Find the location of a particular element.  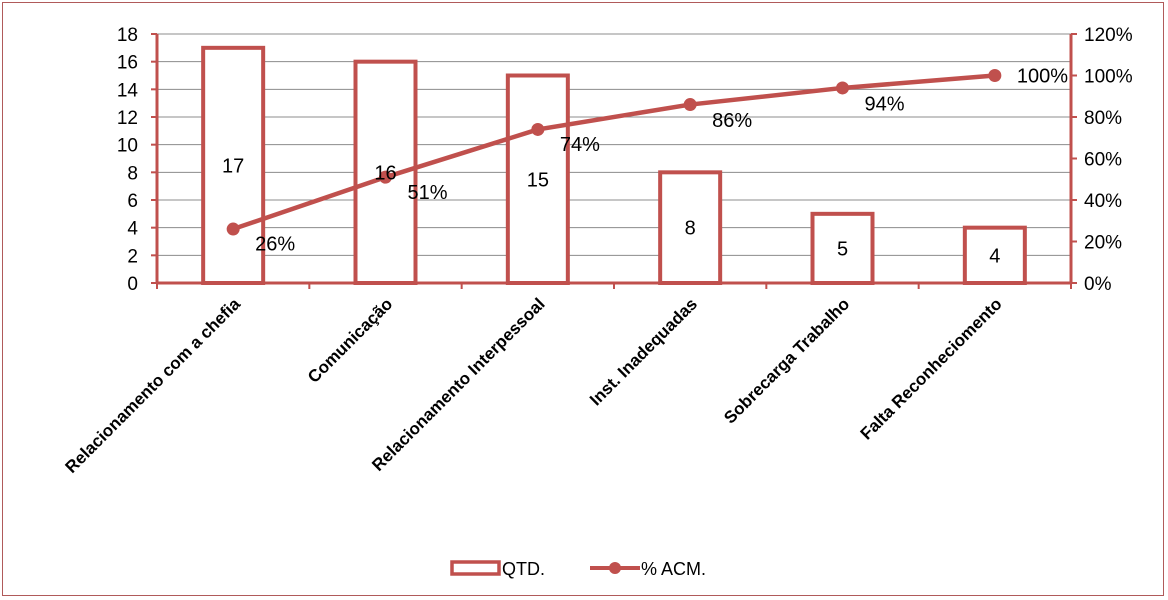

left-tick-label: 2 is located at coordinates (132, 256).